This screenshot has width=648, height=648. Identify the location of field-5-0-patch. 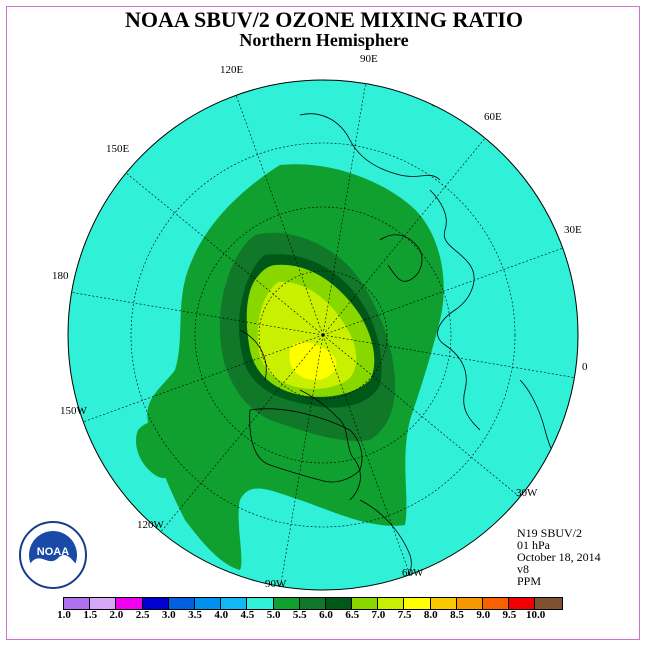
(158, 450).